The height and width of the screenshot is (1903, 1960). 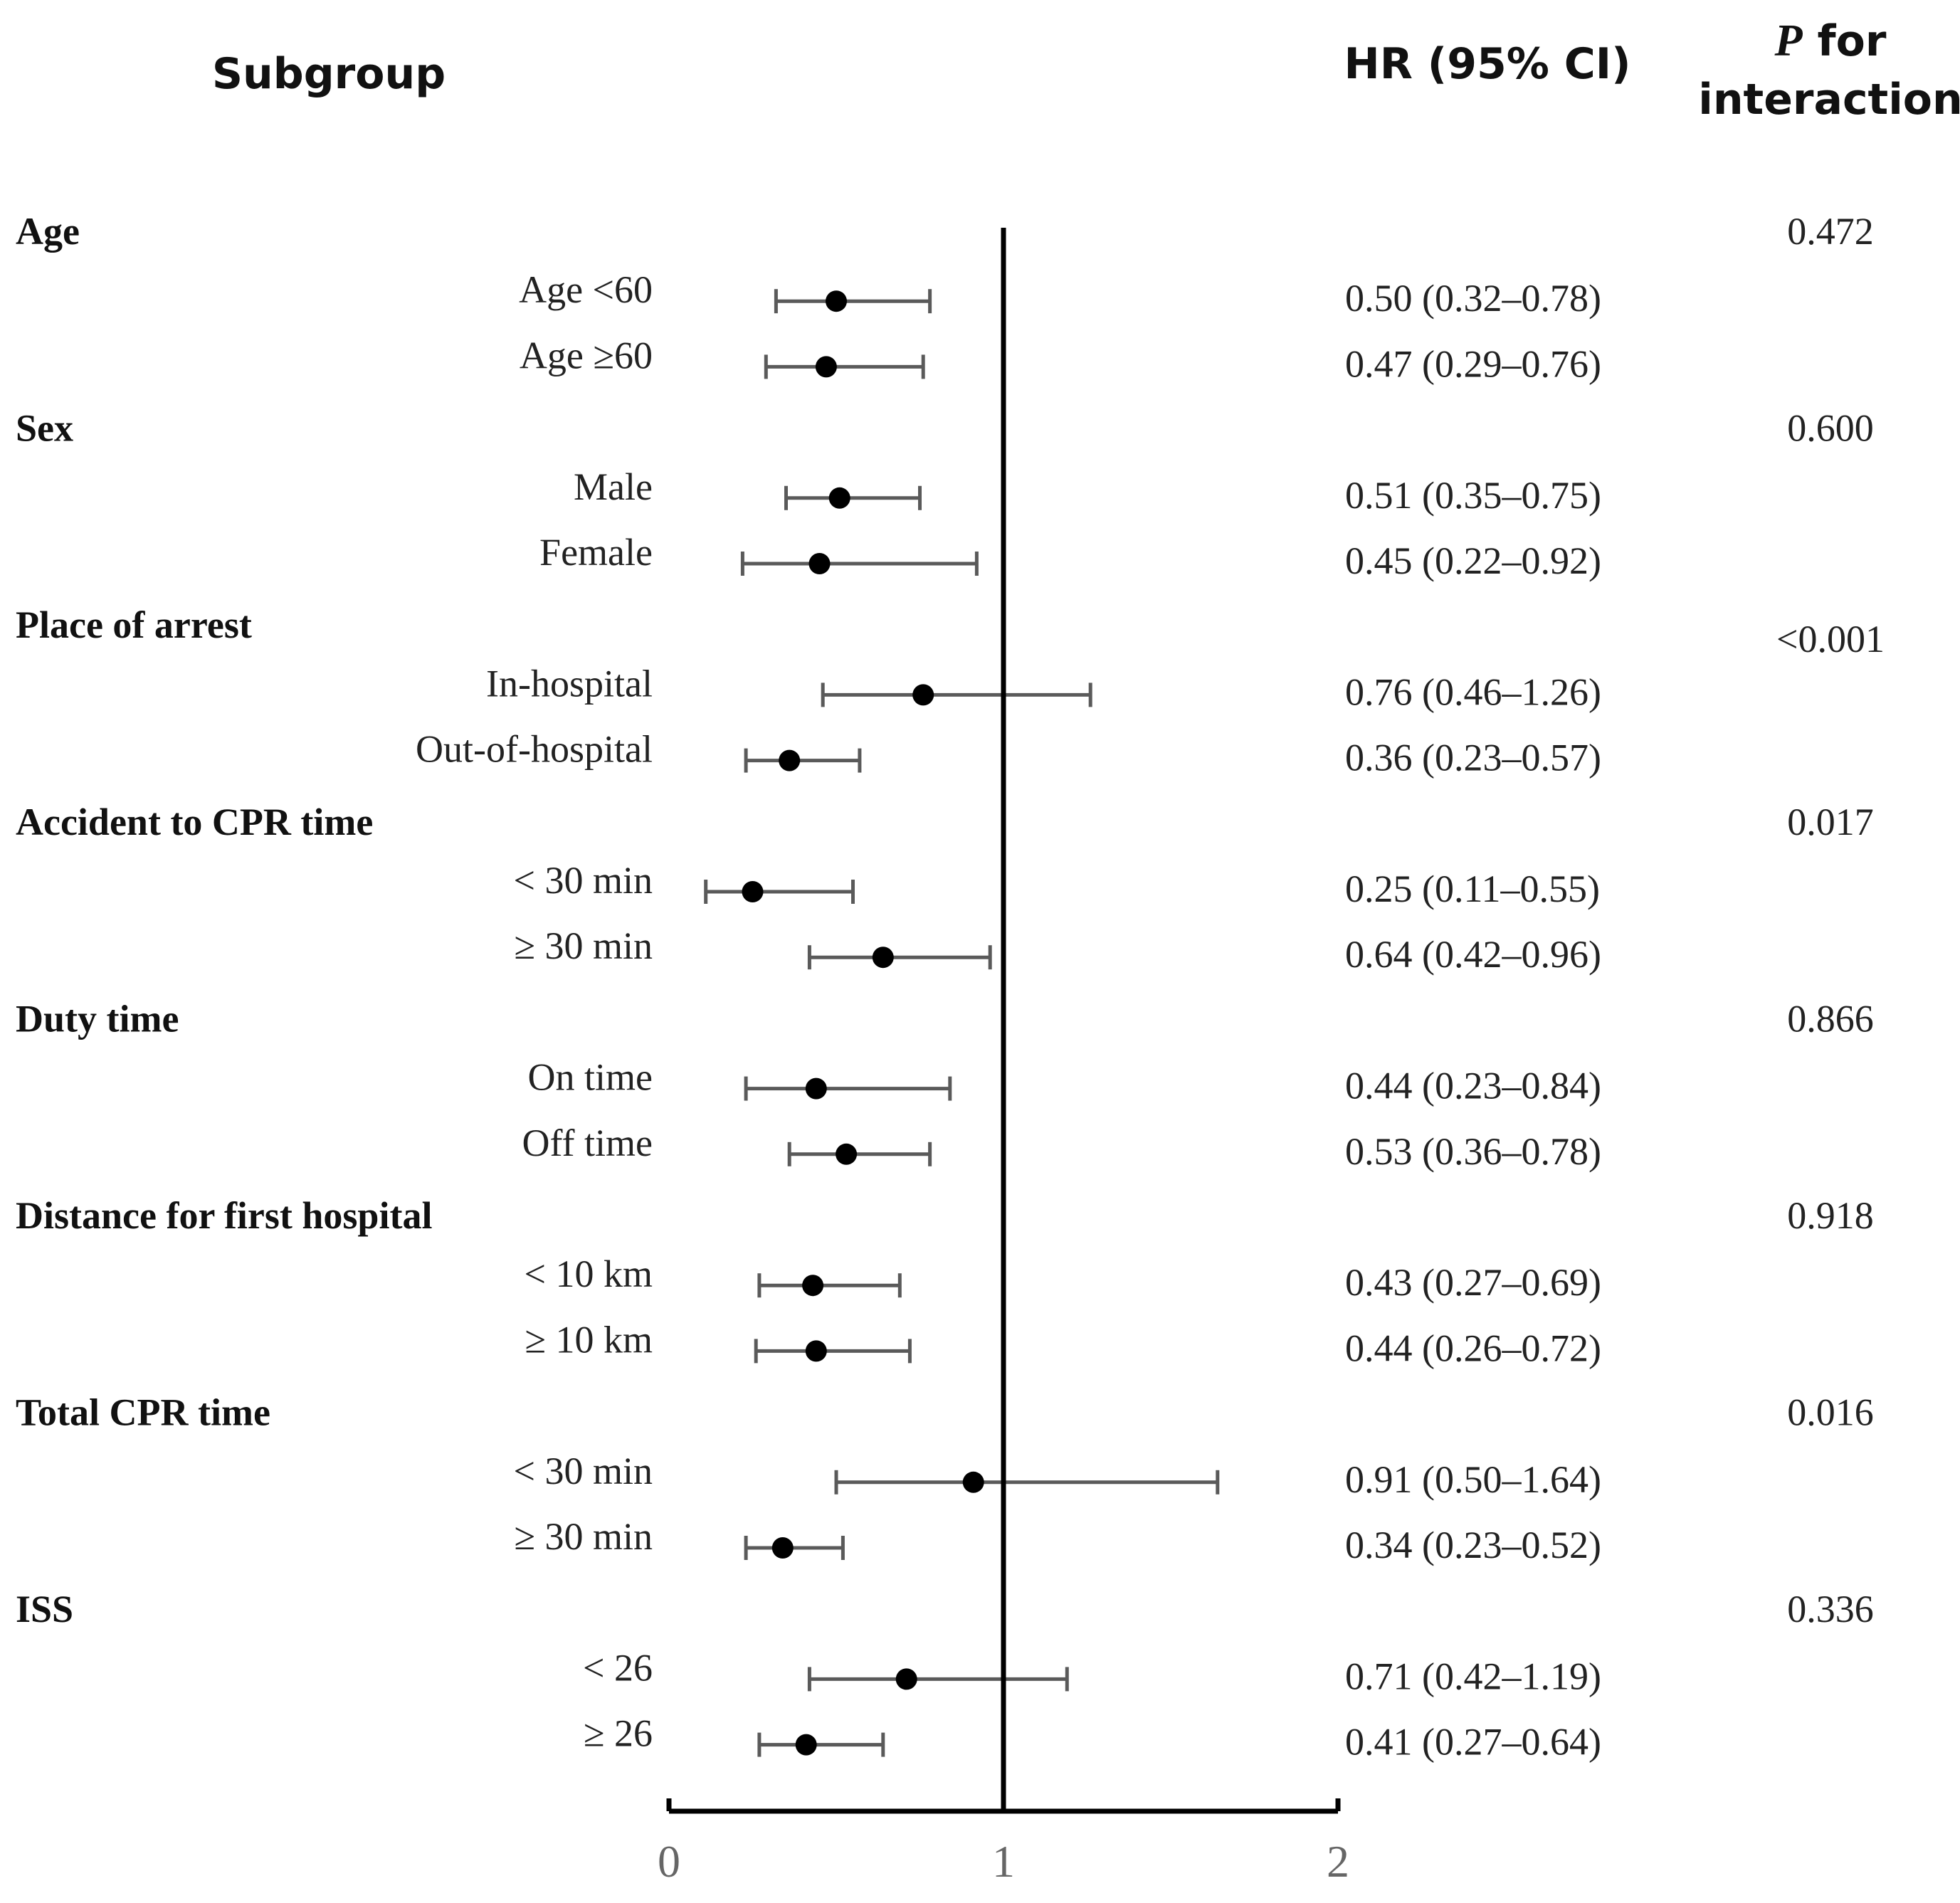 I want to click on hr-ci-value: 0.47 (0.29–0.76), so click(x=1473, y=364).